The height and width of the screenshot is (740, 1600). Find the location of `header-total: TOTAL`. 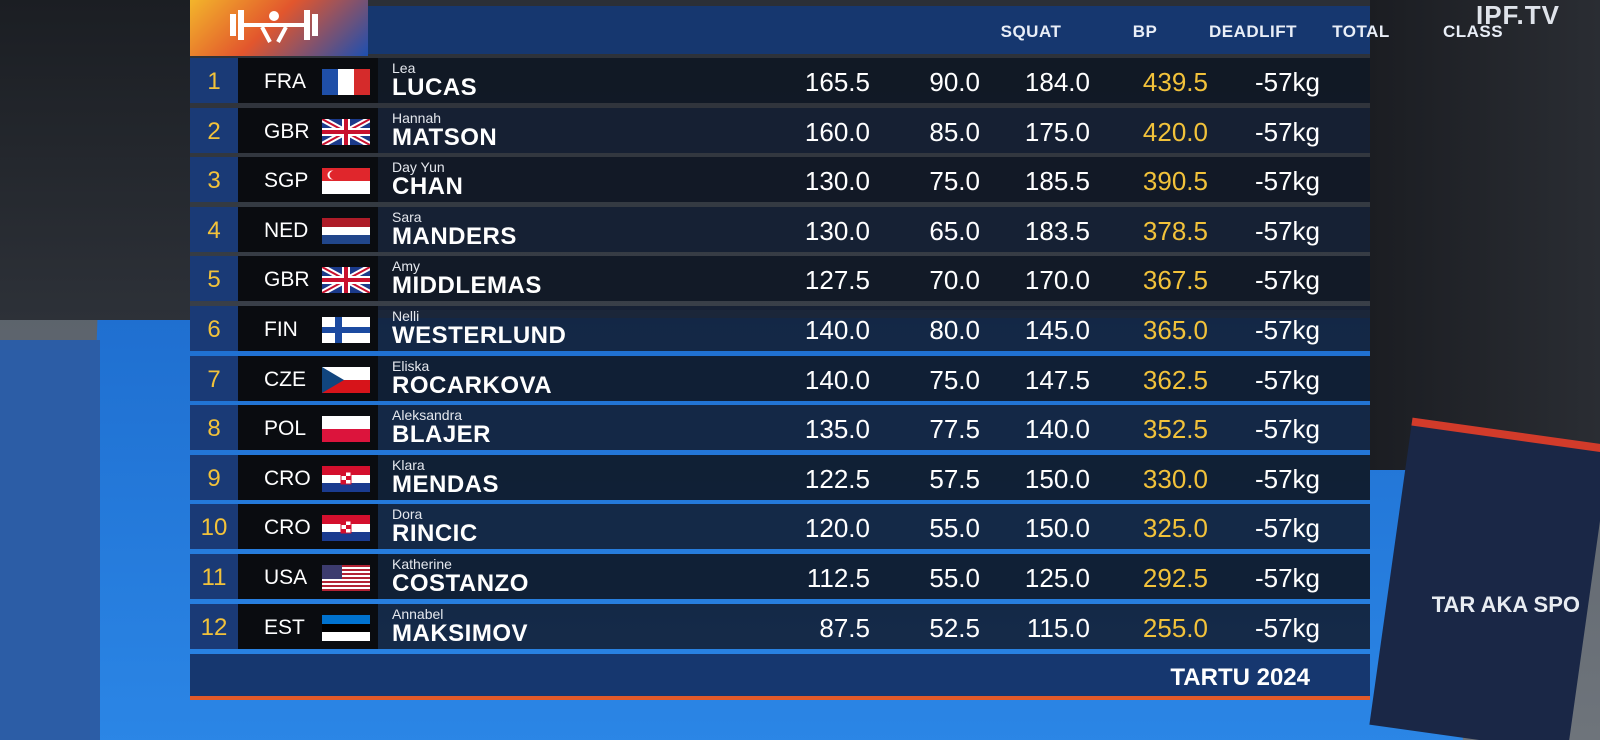

header-total: TOTAL is located at coordinates (1361, 31).